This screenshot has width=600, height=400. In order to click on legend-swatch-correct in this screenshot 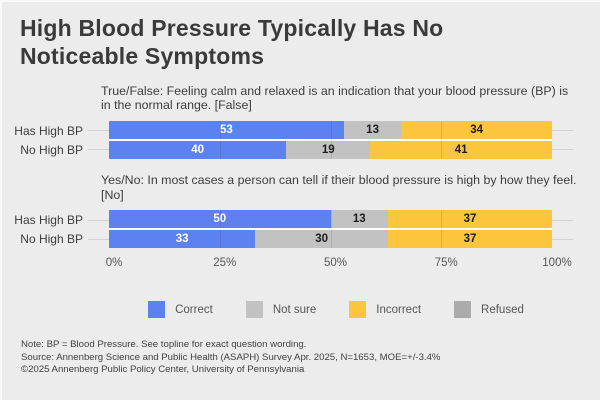, I will do `click(157, 310)`.